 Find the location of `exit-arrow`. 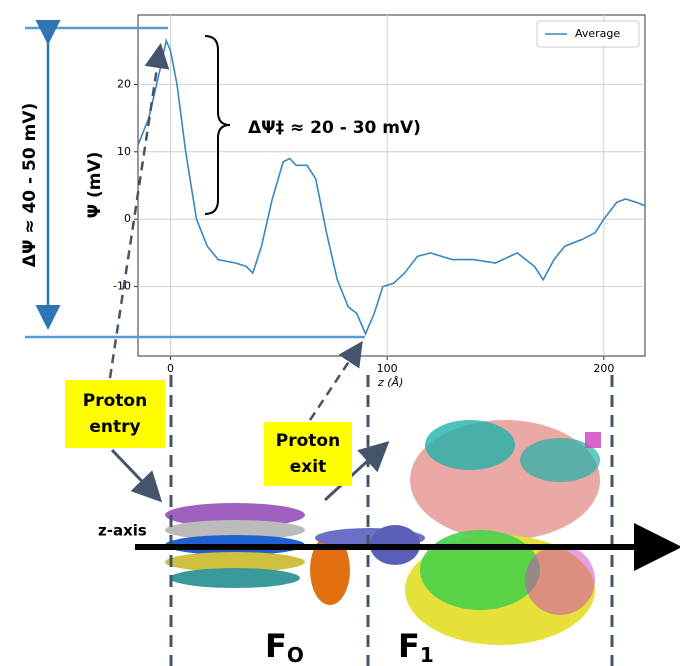

exit-arrow is located at coordinates (356, 471).